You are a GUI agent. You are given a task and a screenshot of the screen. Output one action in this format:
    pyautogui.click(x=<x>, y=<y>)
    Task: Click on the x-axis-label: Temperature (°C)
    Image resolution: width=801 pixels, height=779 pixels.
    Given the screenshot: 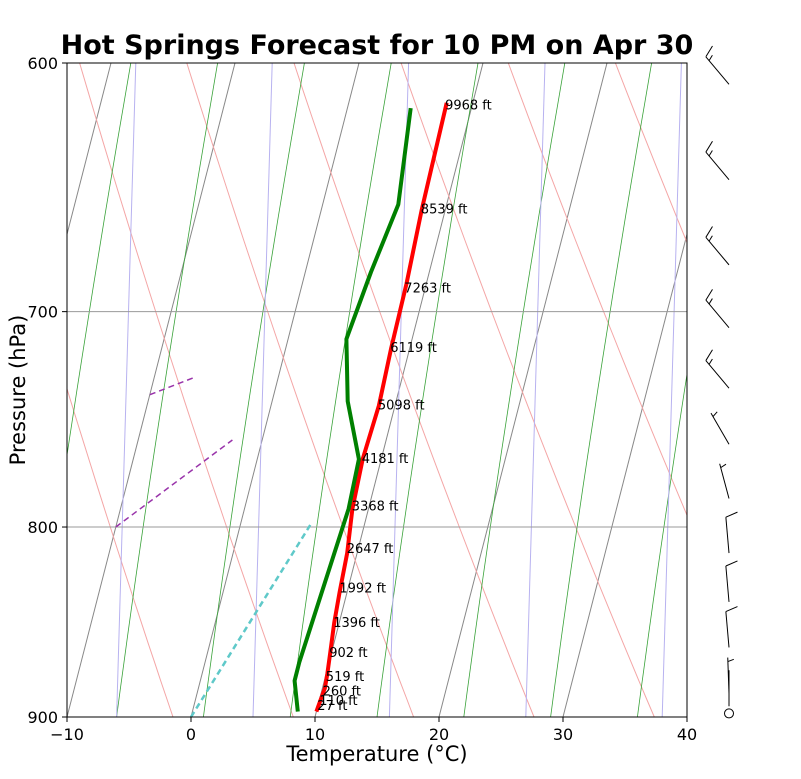 What is the action you would take?
    pyautogui.click(x=376, y=754)
    